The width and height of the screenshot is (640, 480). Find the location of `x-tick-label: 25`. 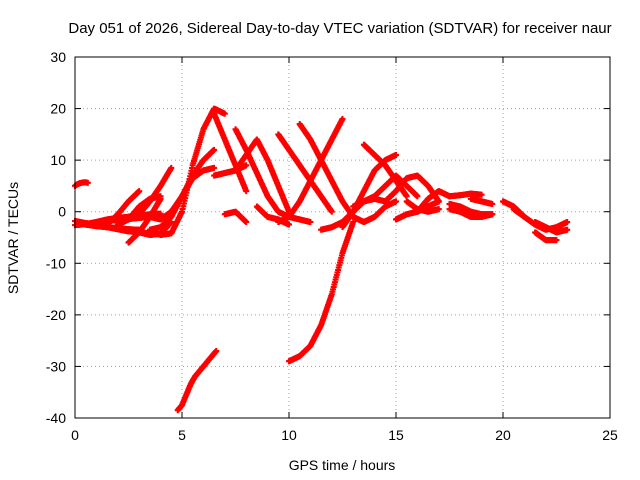

x-tick-label: 25 is located at coordinates (610, 435).